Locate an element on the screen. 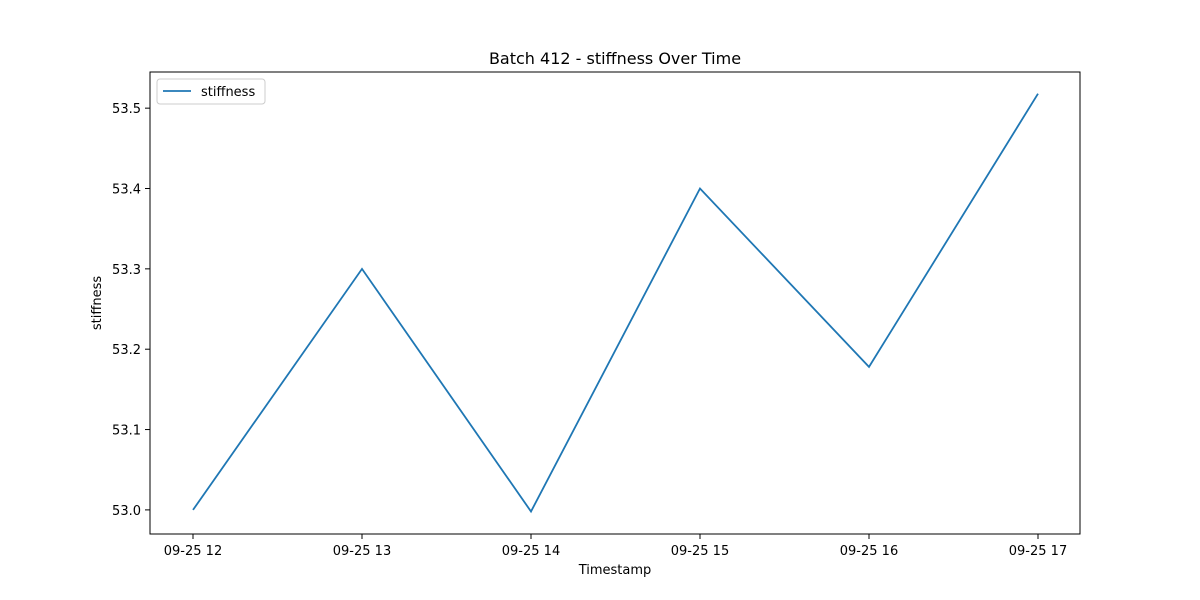 The width and height of the screenshot is (1200, 600). x-tick-label: 09-25 16 is located at coordinates (869, 551).